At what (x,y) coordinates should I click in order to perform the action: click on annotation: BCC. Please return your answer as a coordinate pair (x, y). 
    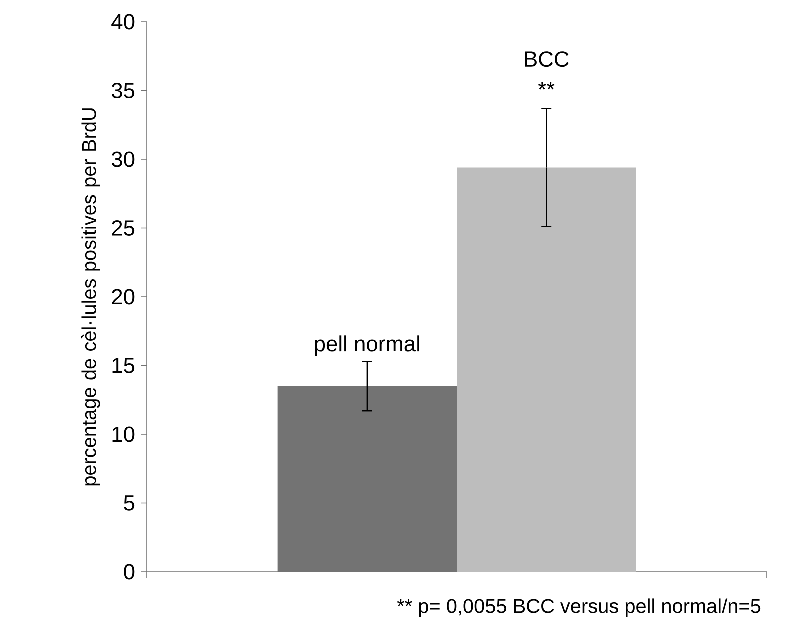
    Looking at the image, I should click on (547, 60).